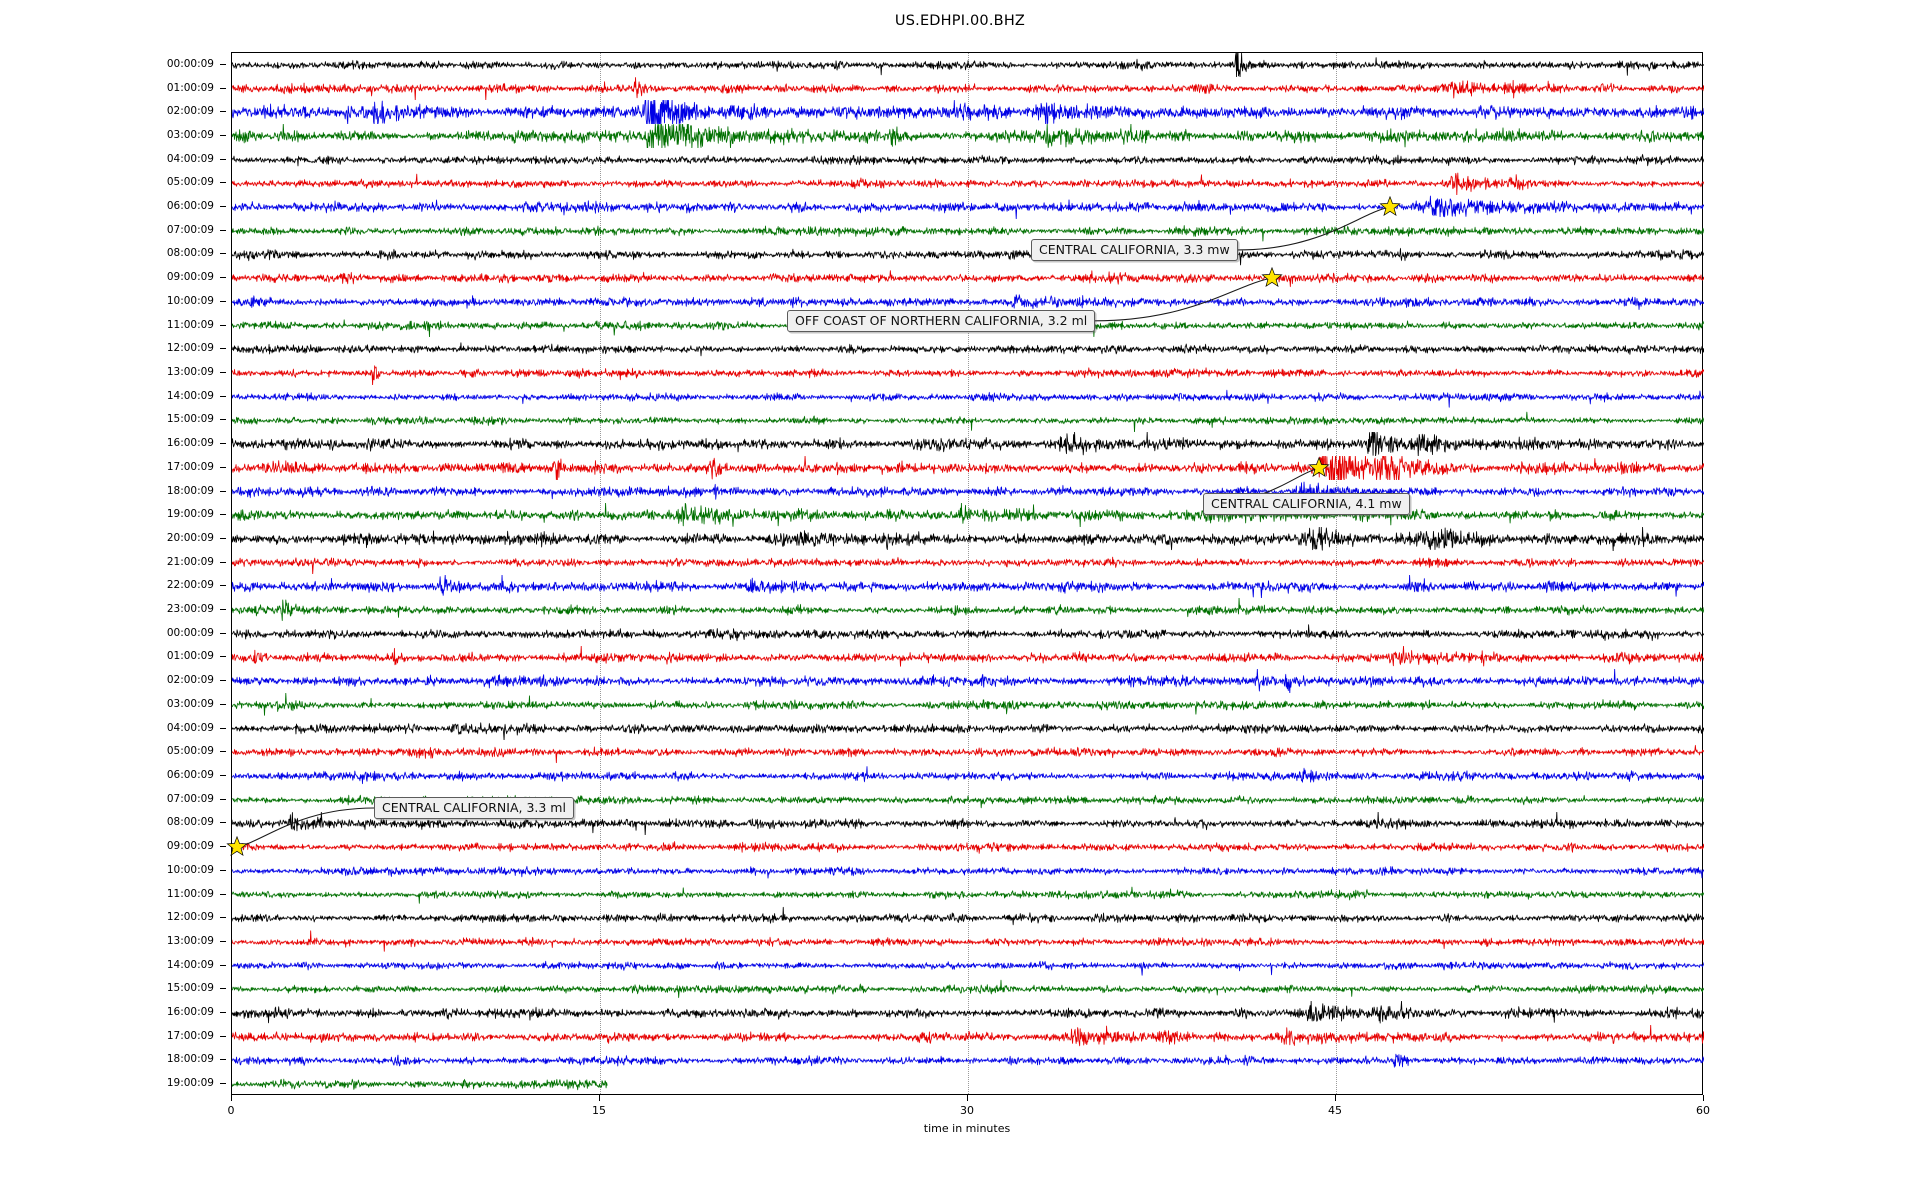 Image resolution: width=1920 pixels, height=1200 pixels. I want to click on y-tick-label-0: 00:00:09, so click(190, 63).